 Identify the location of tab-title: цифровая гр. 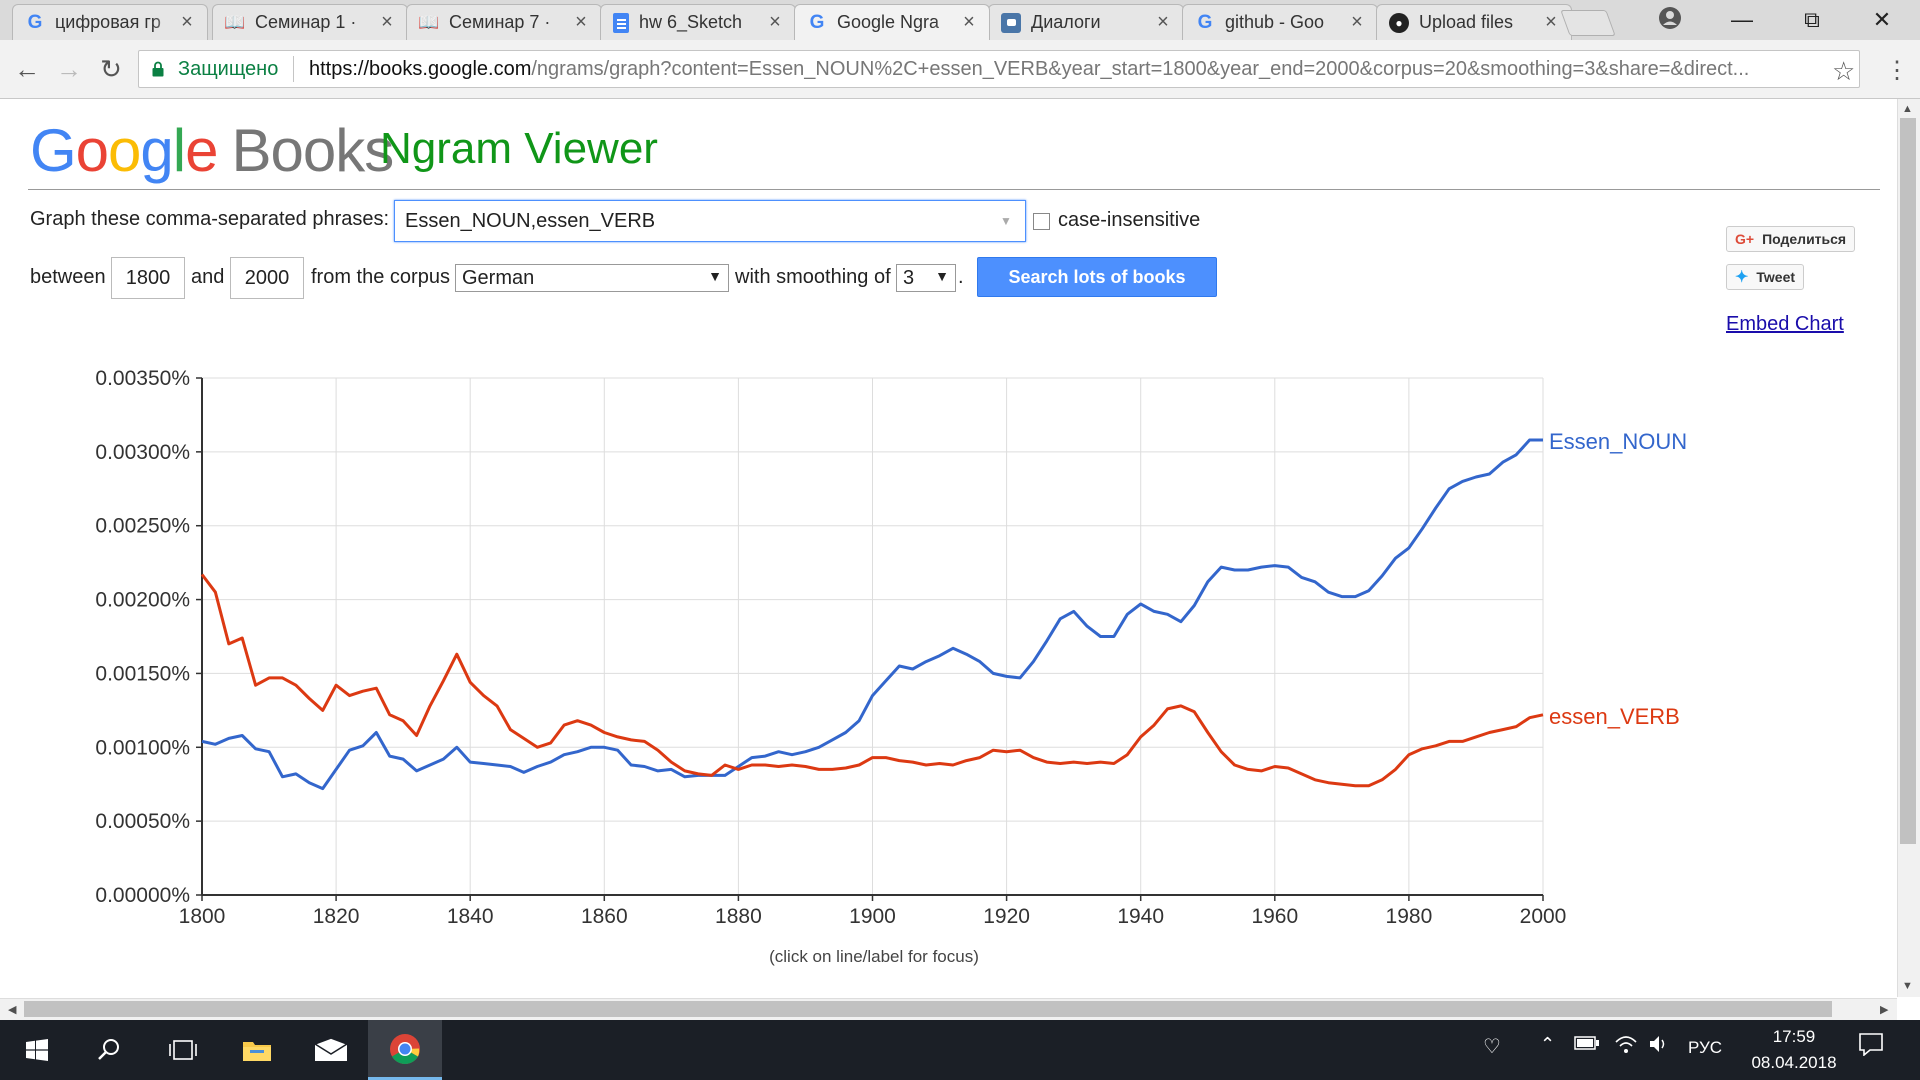
(108, 22).